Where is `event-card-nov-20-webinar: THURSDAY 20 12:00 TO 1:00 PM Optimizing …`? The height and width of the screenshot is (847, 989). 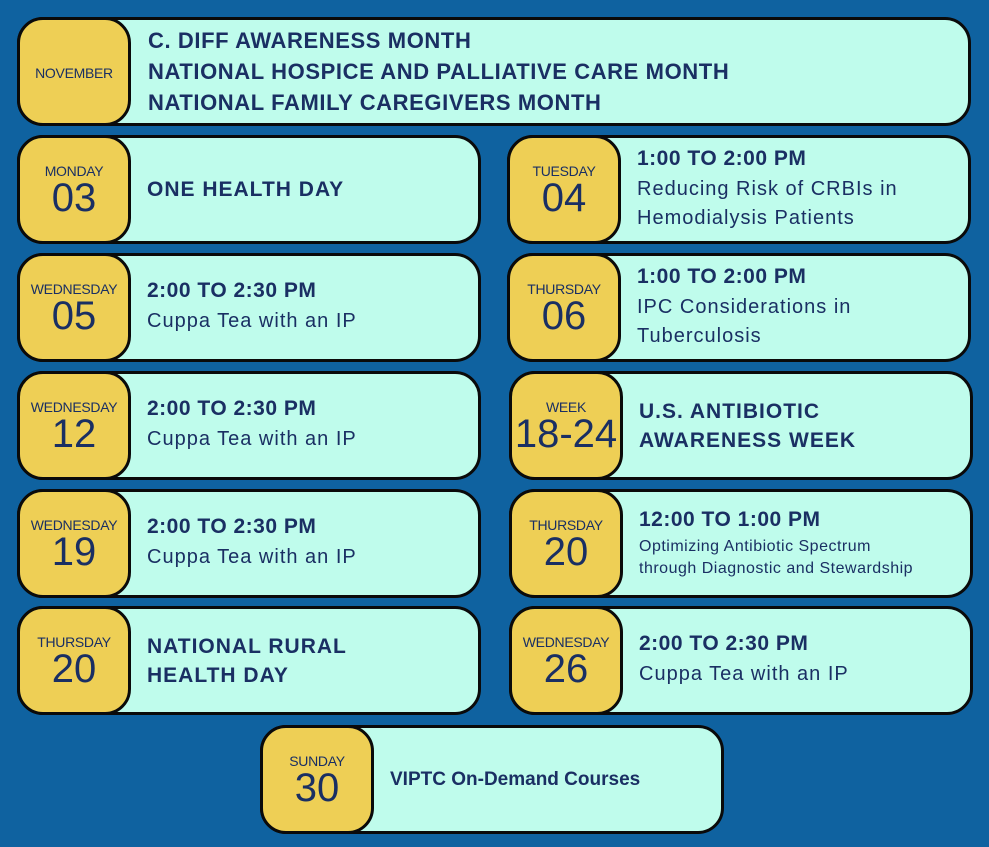
event-card-nov-20-webinar: THURSDAY 20 12:00 TO 1:00 PM Optimizing … is located at coordinates (741, 543).